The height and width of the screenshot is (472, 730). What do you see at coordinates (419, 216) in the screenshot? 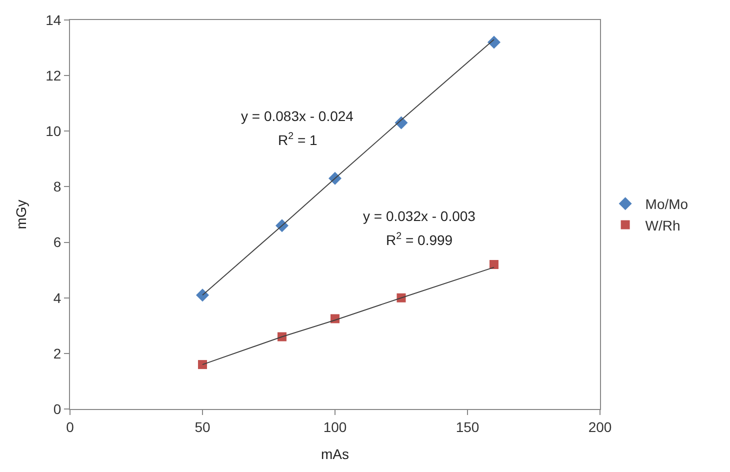
I see `annotation: y = 0.032x - 0.003` at bounding box center [419, 216].